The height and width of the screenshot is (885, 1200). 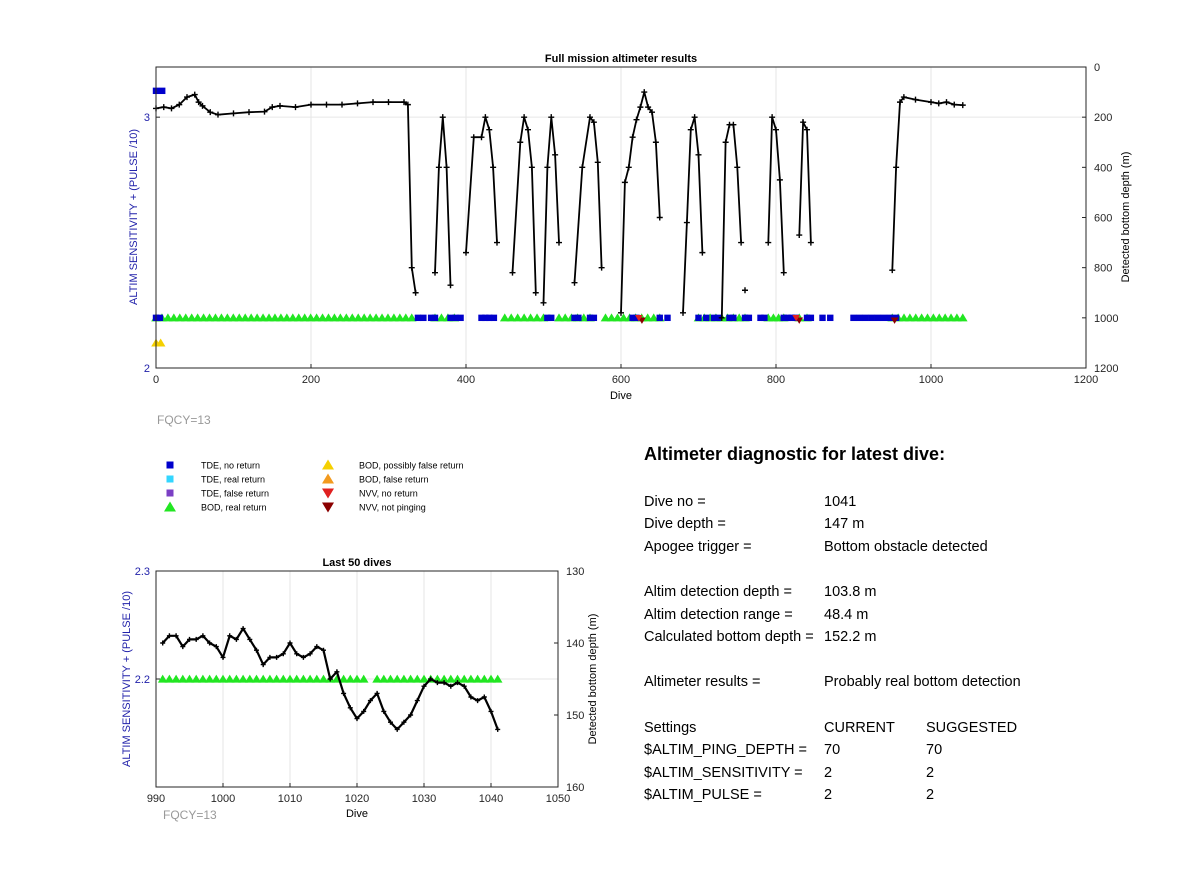 What do you see at coordinates (703, 795) in the screenshot?
I see `setting-name: $ALTIM_PULSE =` at bounding box center [703, 795].